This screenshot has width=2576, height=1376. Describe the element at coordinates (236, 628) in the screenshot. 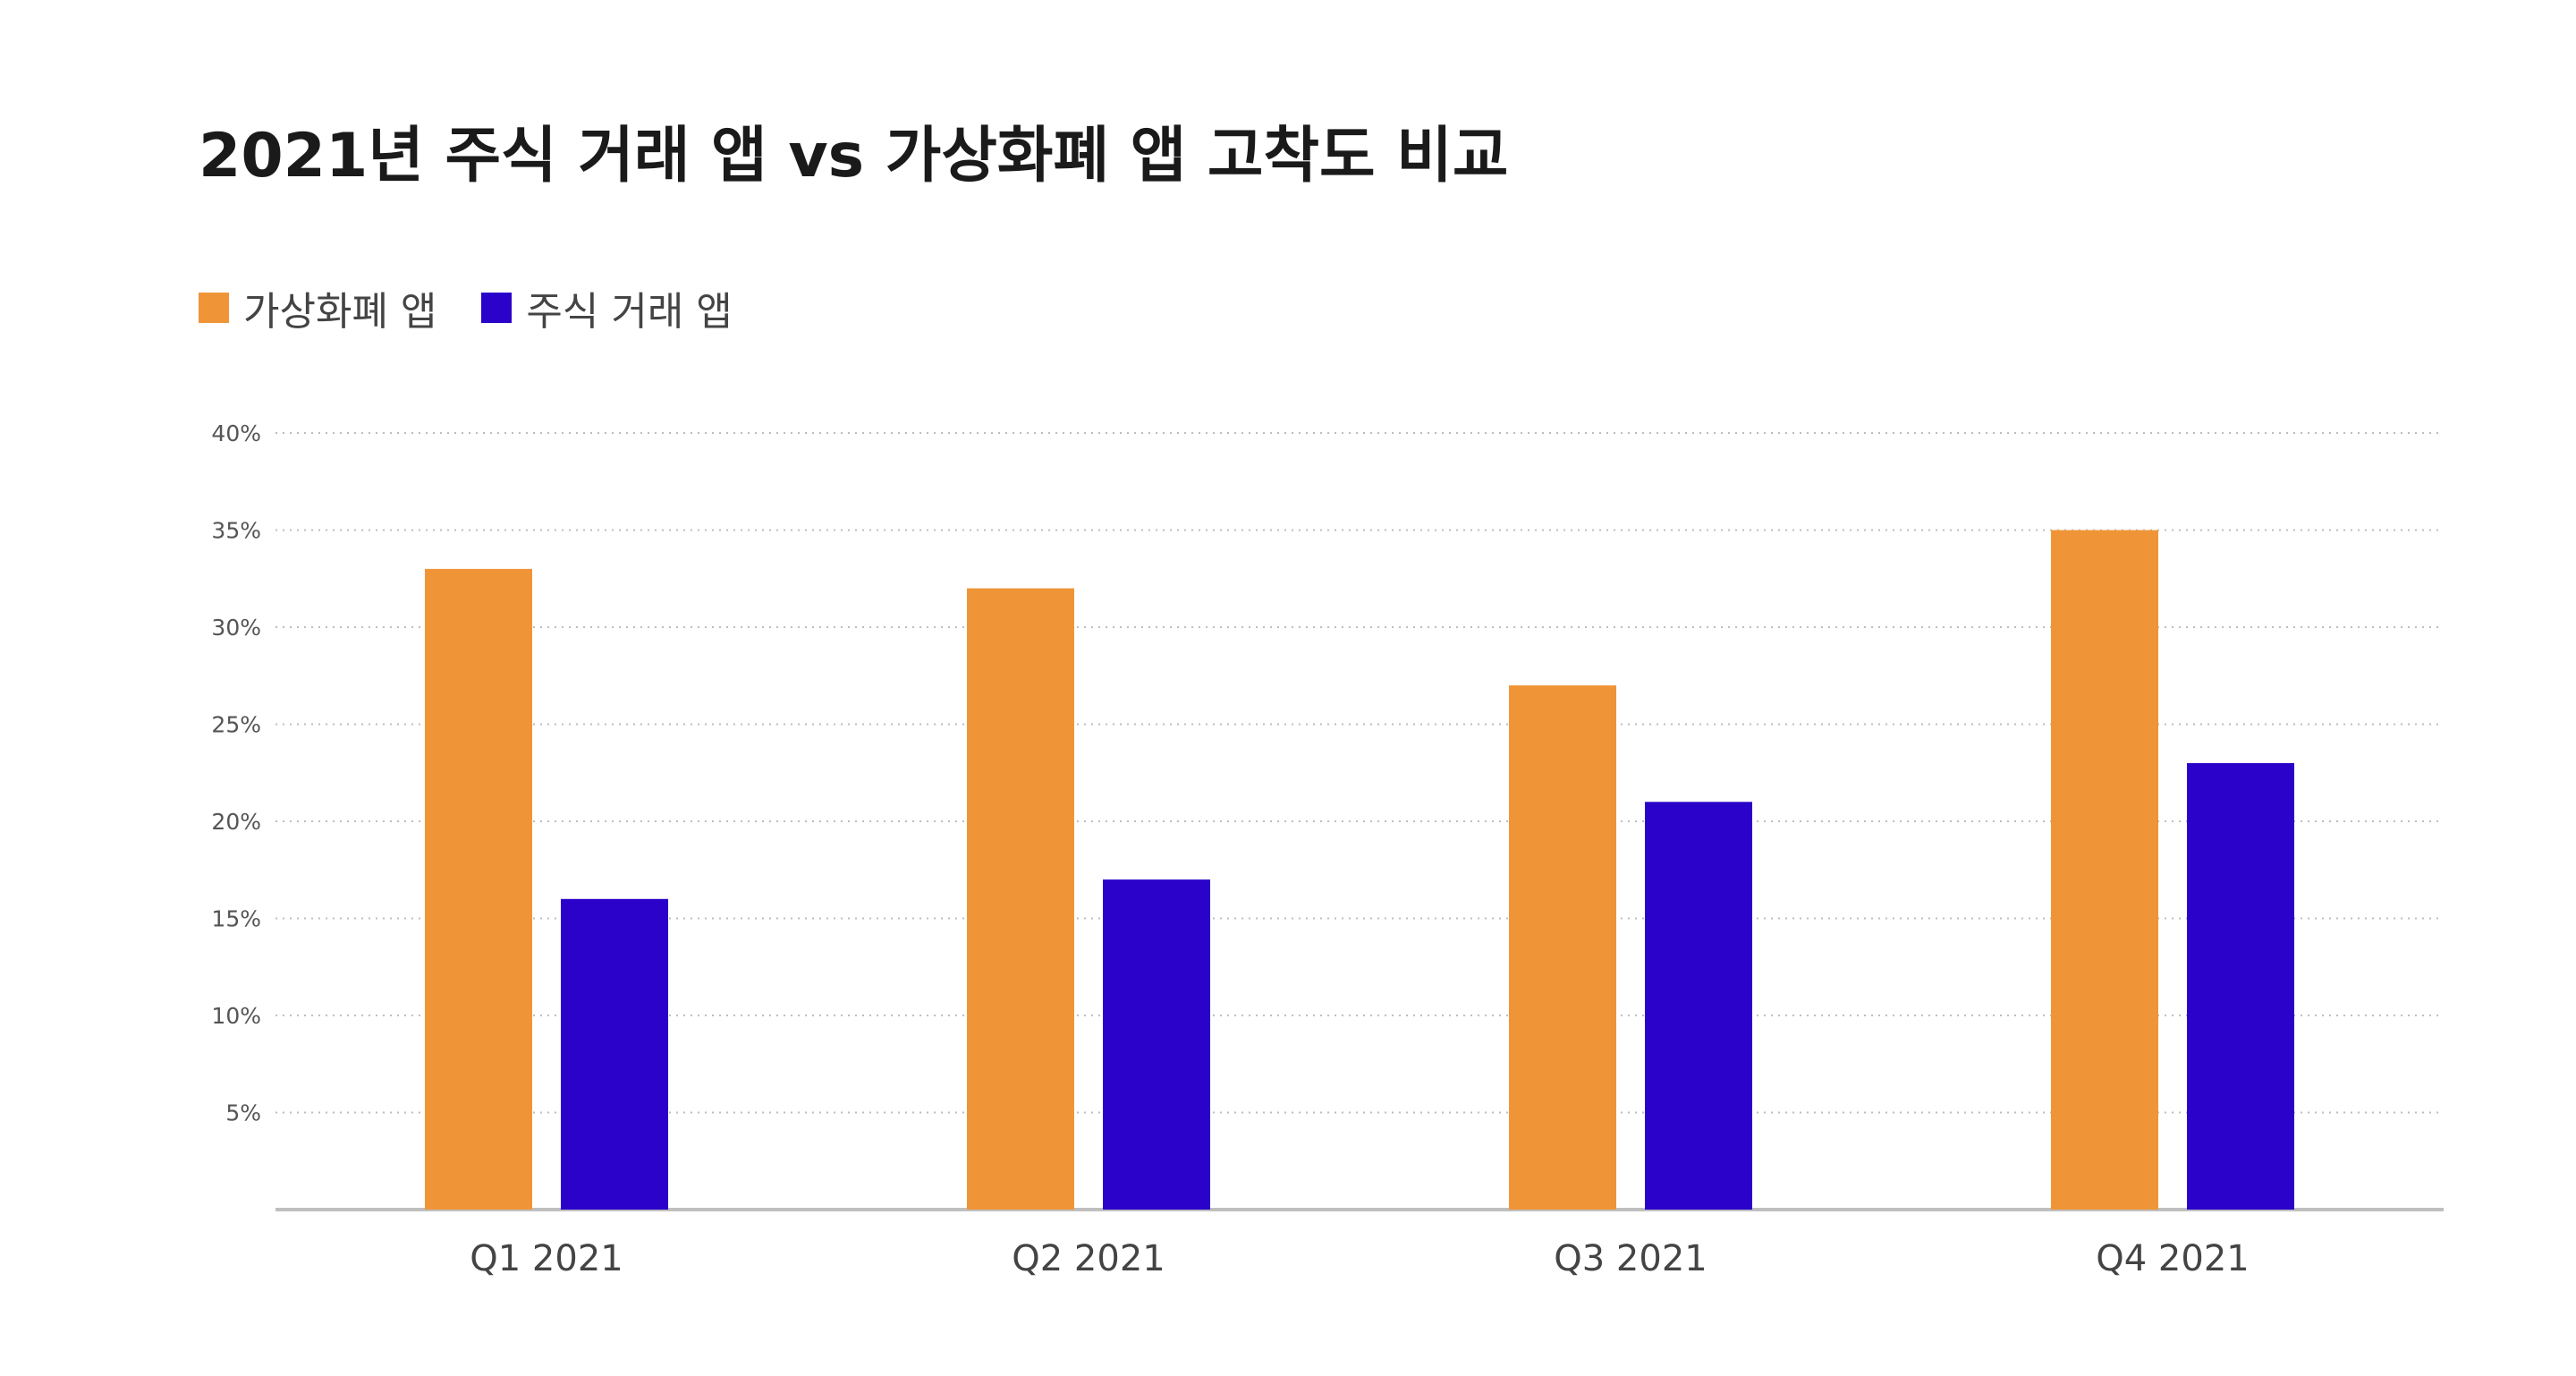

I see `y-tick-label: 30%` at that location.